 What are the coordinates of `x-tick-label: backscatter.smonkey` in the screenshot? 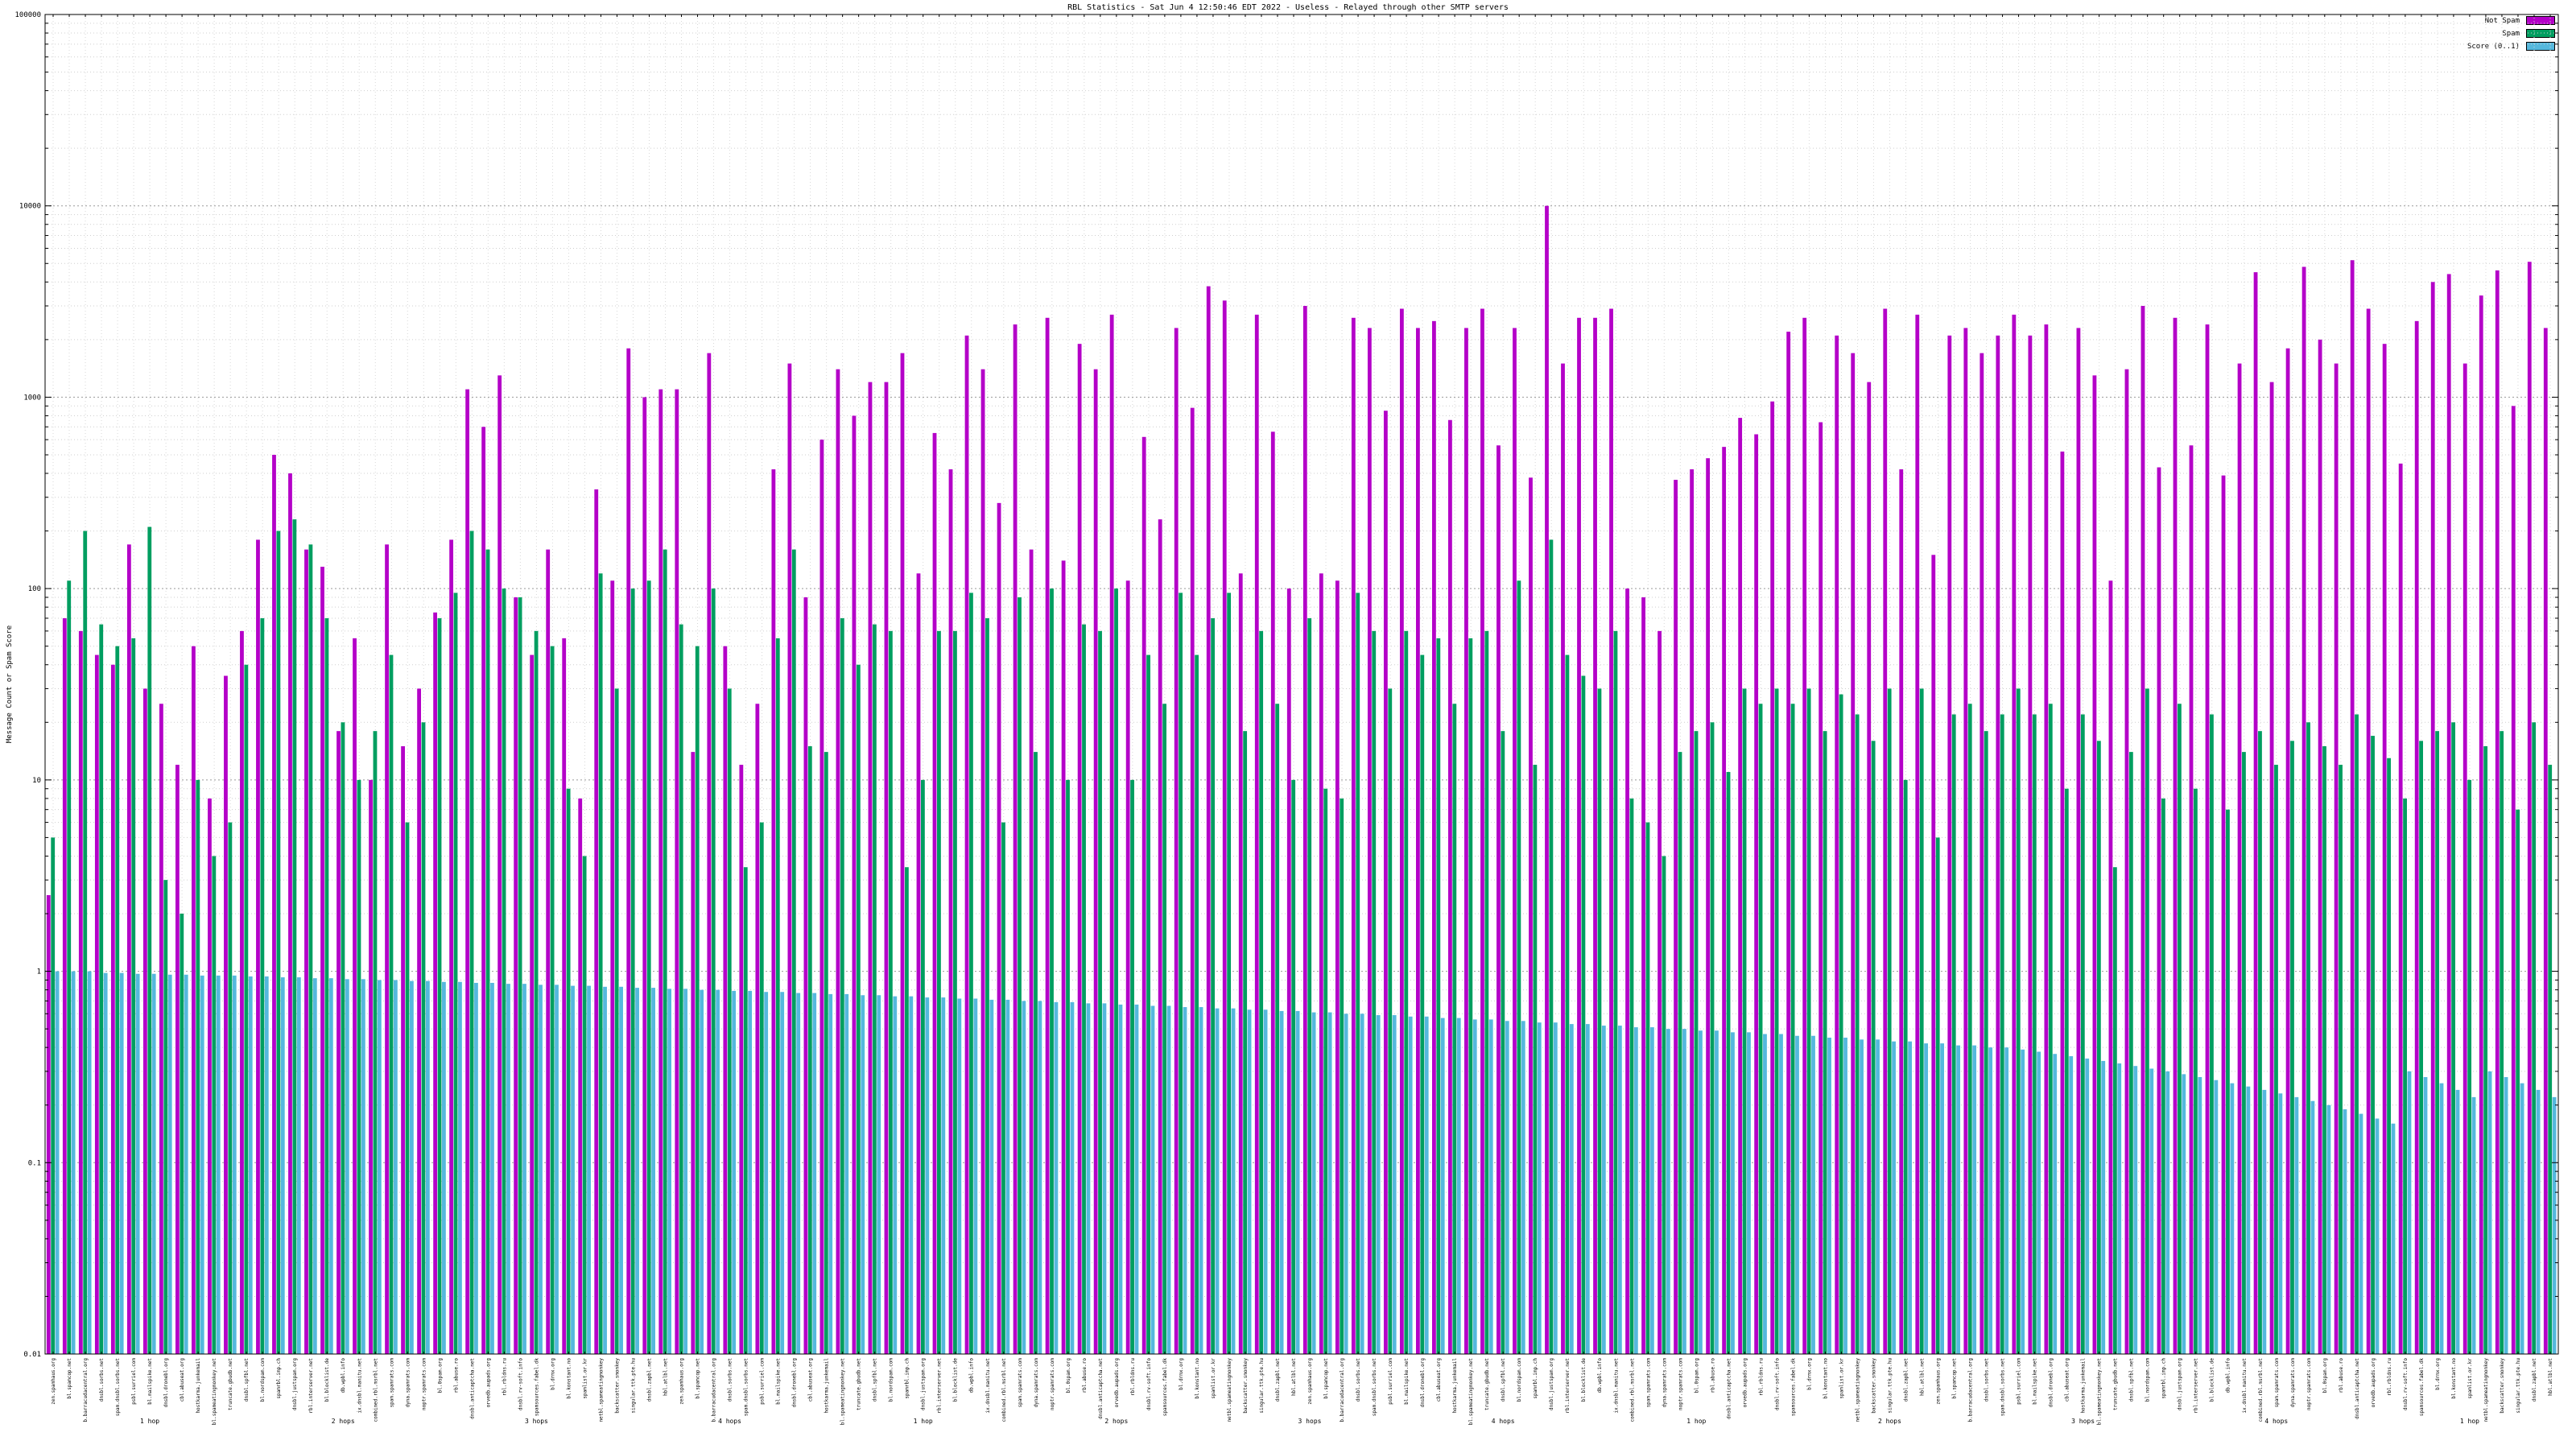 It's located at (1873, 1386).